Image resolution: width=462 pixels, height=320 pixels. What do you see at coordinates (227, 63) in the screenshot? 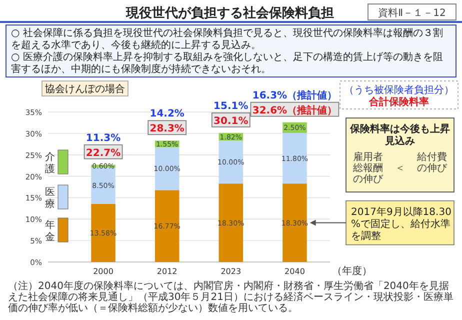
I see `text: ○ 医療介護の保険料率上昇を抑制する取組みを強化しないと、足下の構造的賃上げ等の動きを阻害するほか、中期的にも保険制度が持続できないおそれ。` at bounding box center [227, 63].